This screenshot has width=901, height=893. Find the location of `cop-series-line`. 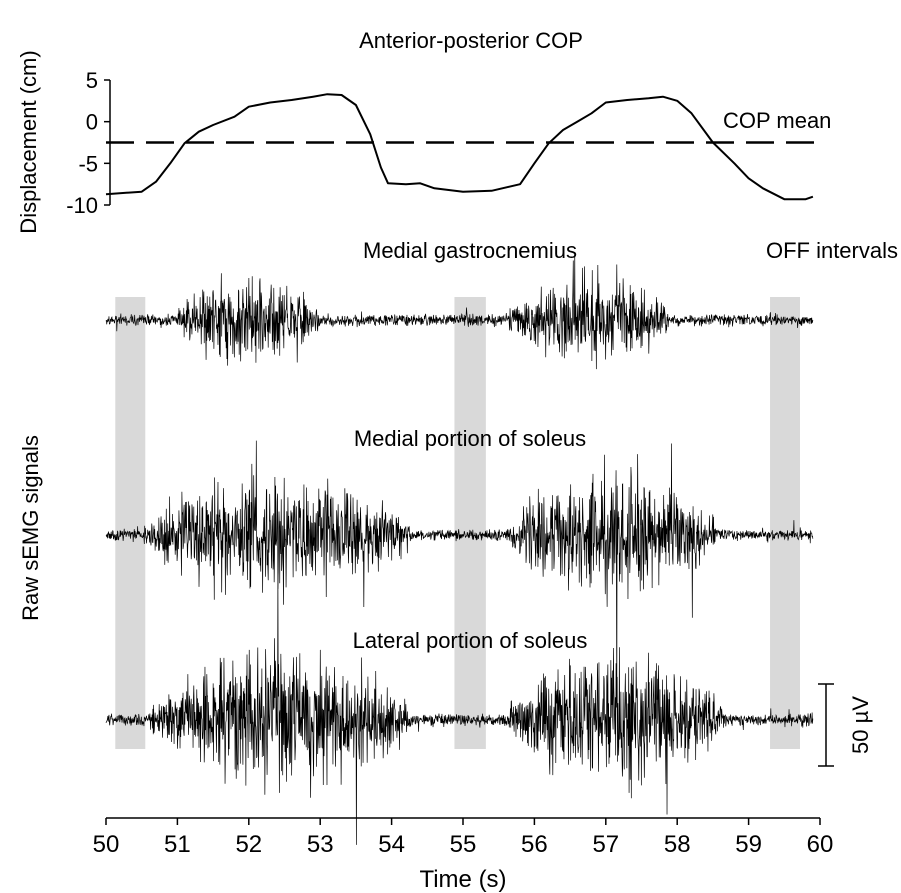

cop-series-line is located at coordinates (459, 147).